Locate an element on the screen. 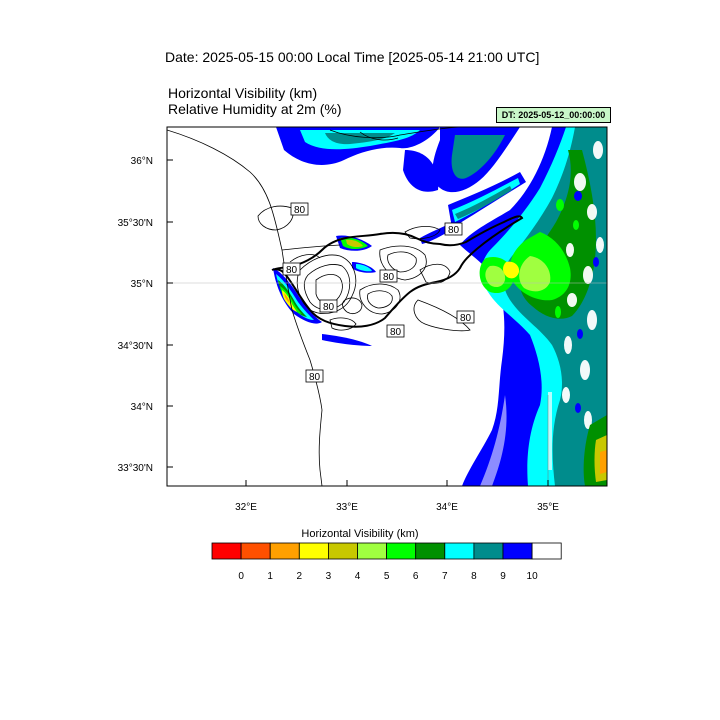  colorbar-tick-label: 5 is located at coordinates (387, 576).